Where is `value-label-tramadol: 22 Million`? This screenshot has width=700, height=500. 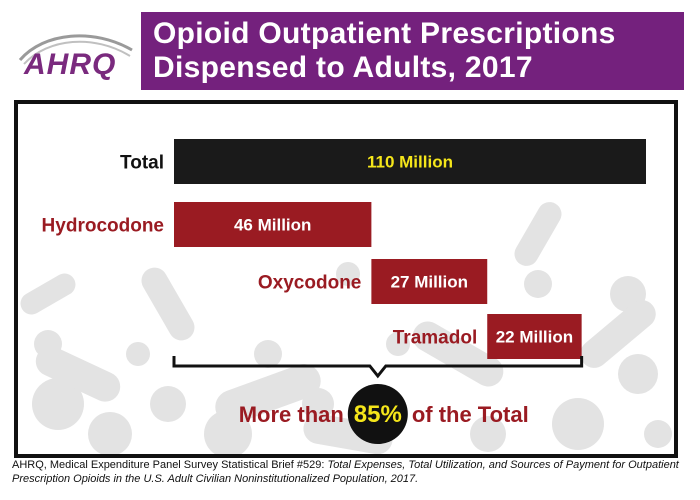
value-label-tramadol: 22 Million is located at coordinates (534, 337).